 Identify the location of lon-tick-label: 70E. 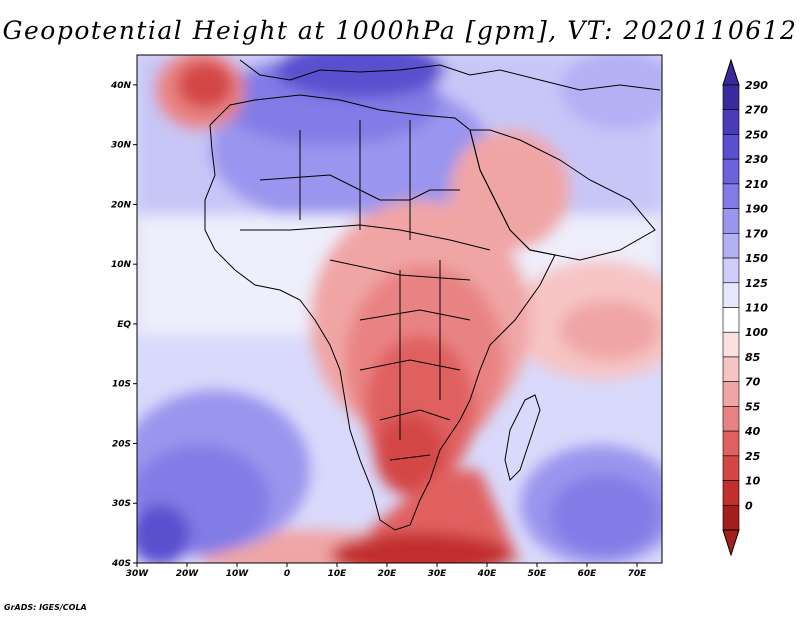
(638, 574).